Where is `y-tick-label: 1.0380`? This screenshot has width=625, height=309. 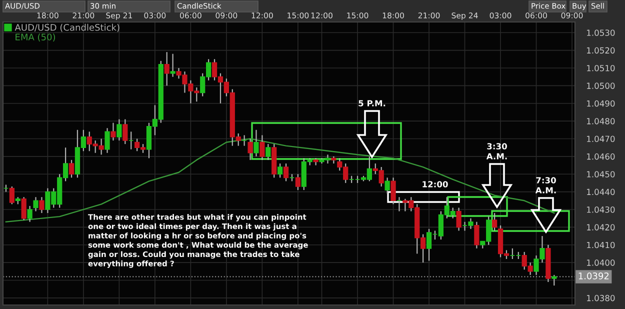
y-tick-label: 1.0380 is located at coordinates (601, 298).